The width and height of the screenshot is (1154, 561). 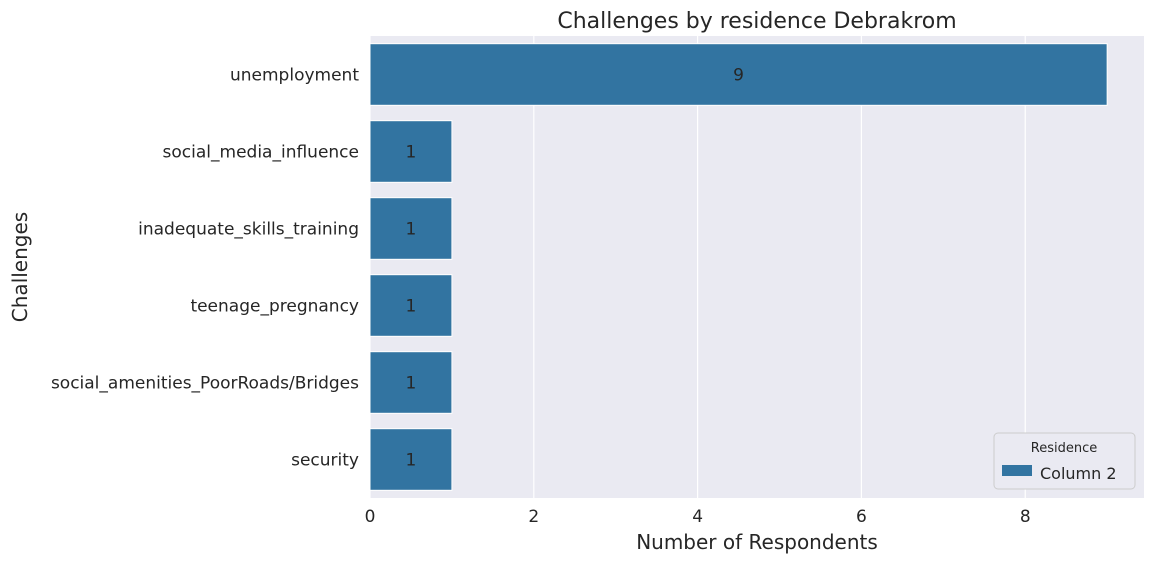 I want to click on x-tick-label: 2, so click(x=533, y=517).